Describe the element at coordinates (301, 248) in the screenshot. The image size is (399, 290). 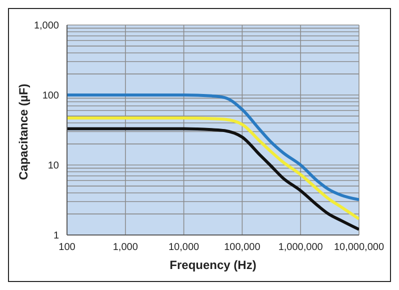
I see `x-tick-label: 1,000,000` at that location.